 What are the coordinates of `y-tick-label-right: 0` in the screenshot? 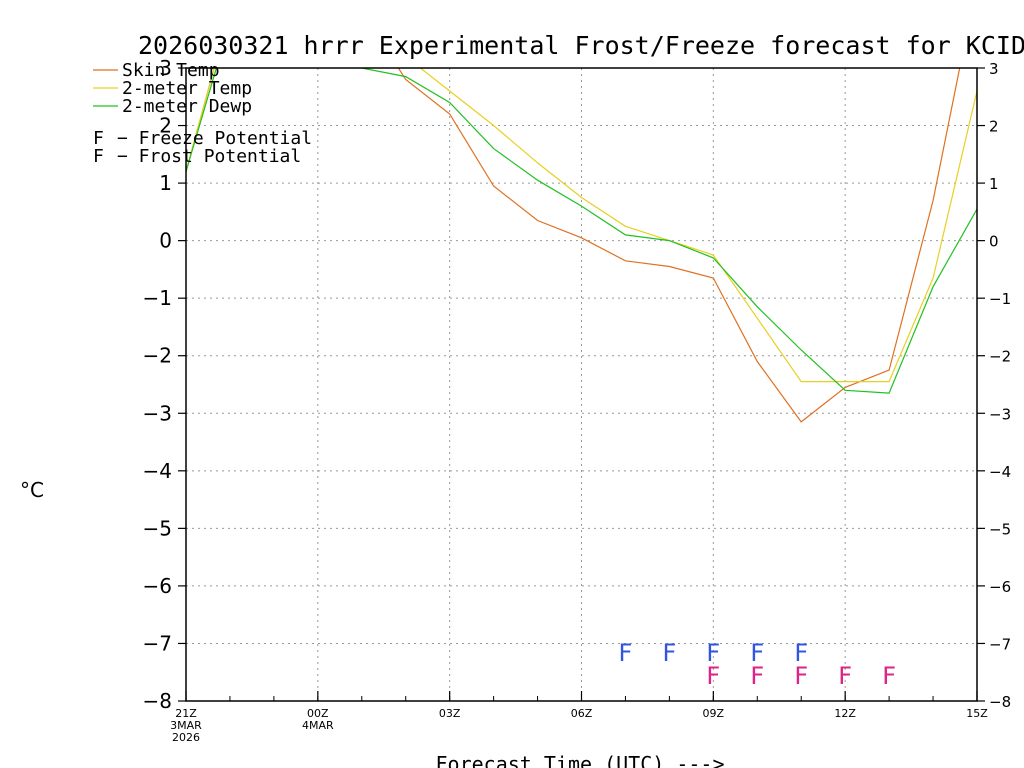 It's located at (994, 242).